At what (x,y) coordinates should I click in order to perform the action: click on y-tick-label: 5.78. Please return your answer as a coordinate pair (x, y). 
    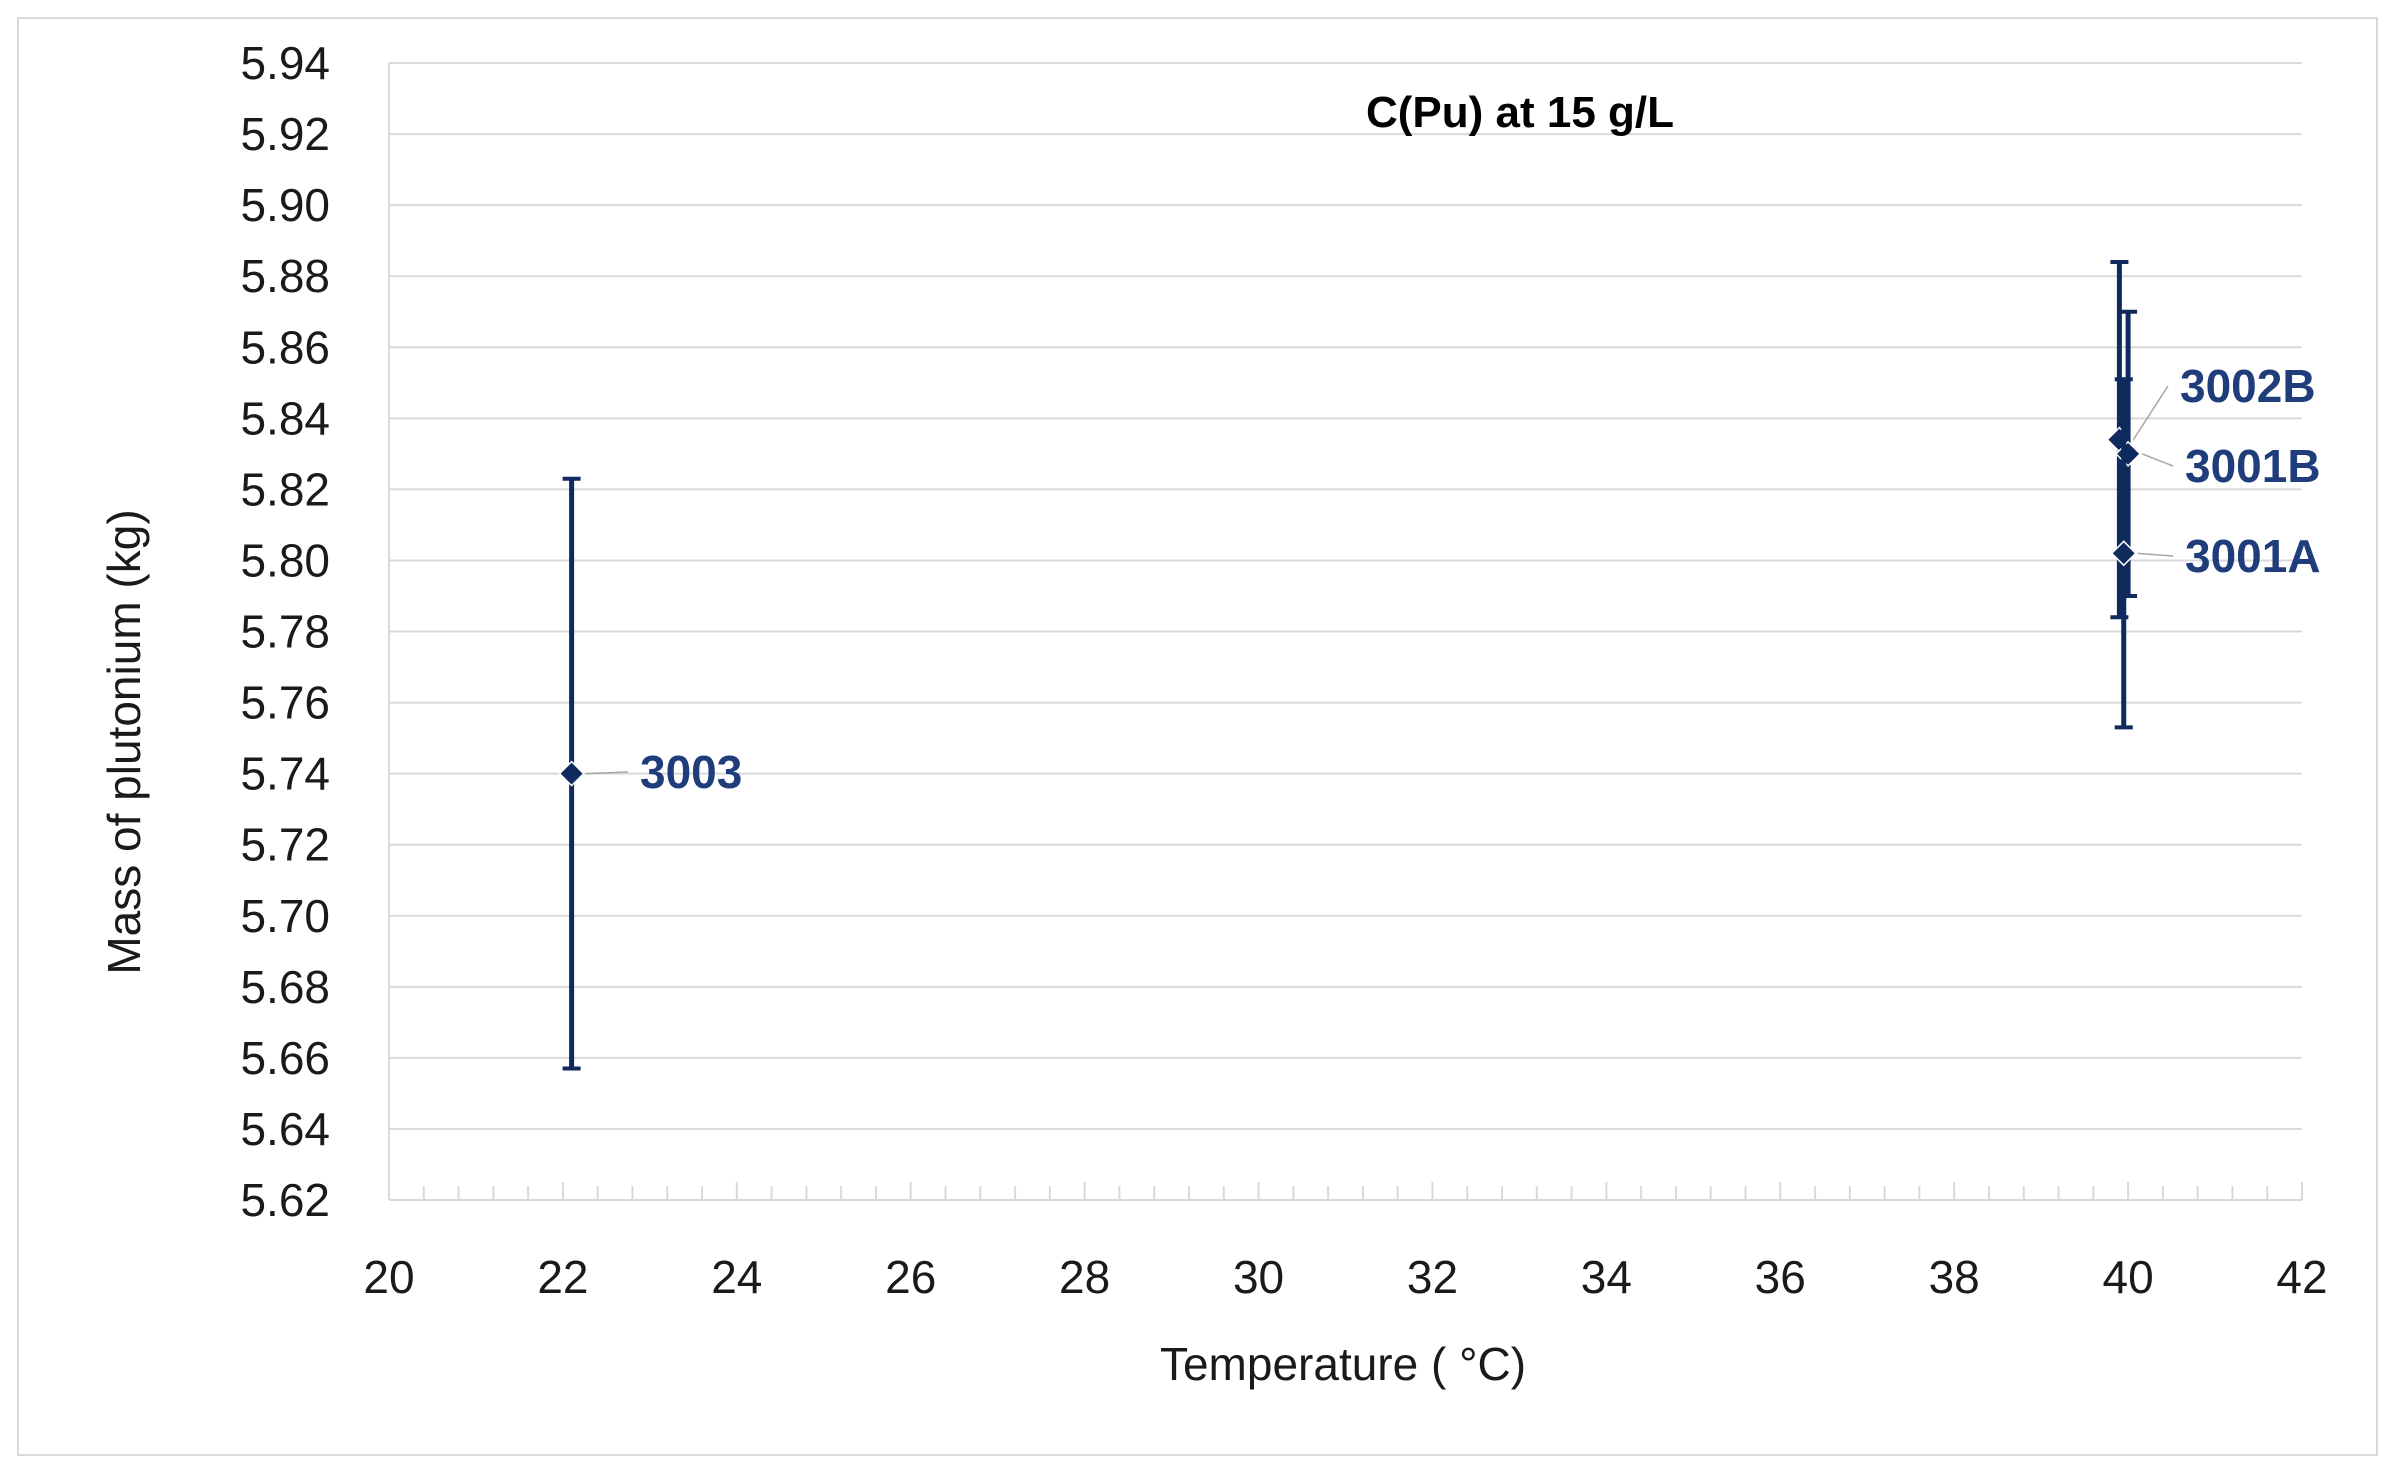
    Looking at the image, I should click on (285, 632).